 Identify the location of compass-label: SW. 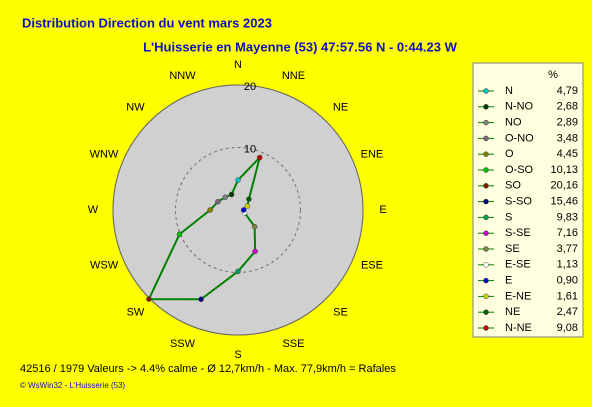
(136, 312).